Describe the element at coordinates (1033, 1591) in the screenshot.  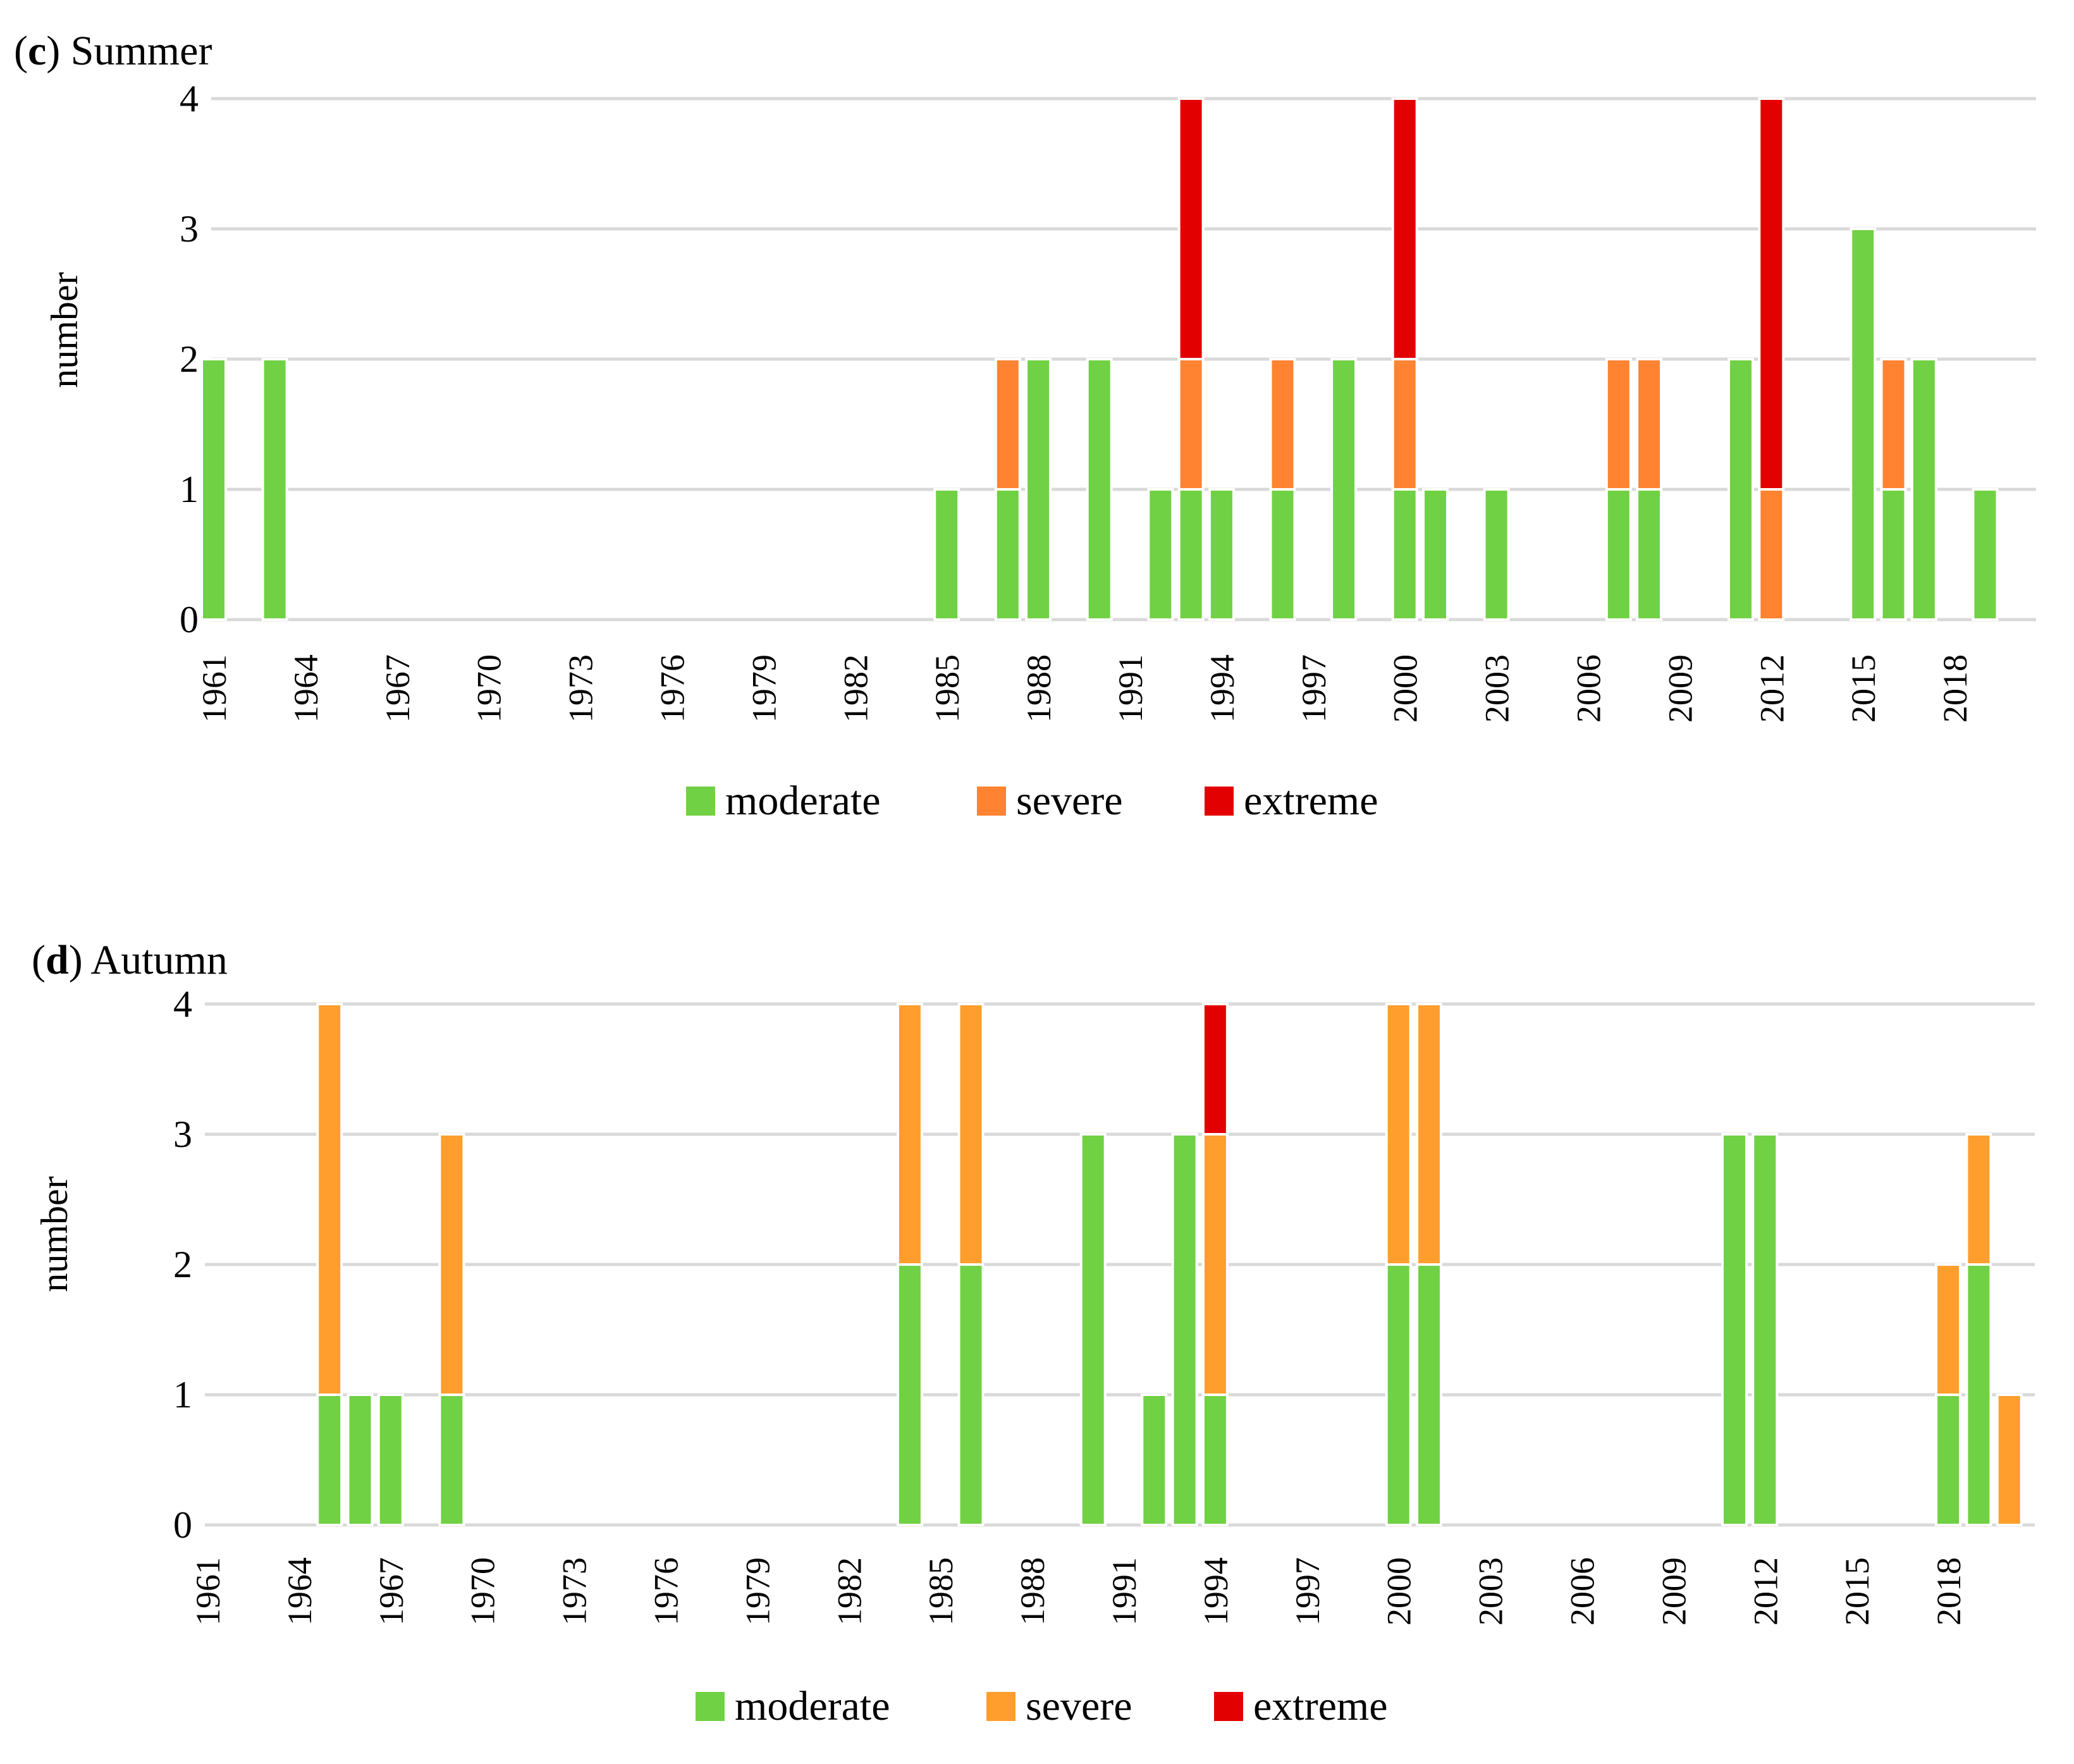
I see `x-tick-label: 1988` at that location.